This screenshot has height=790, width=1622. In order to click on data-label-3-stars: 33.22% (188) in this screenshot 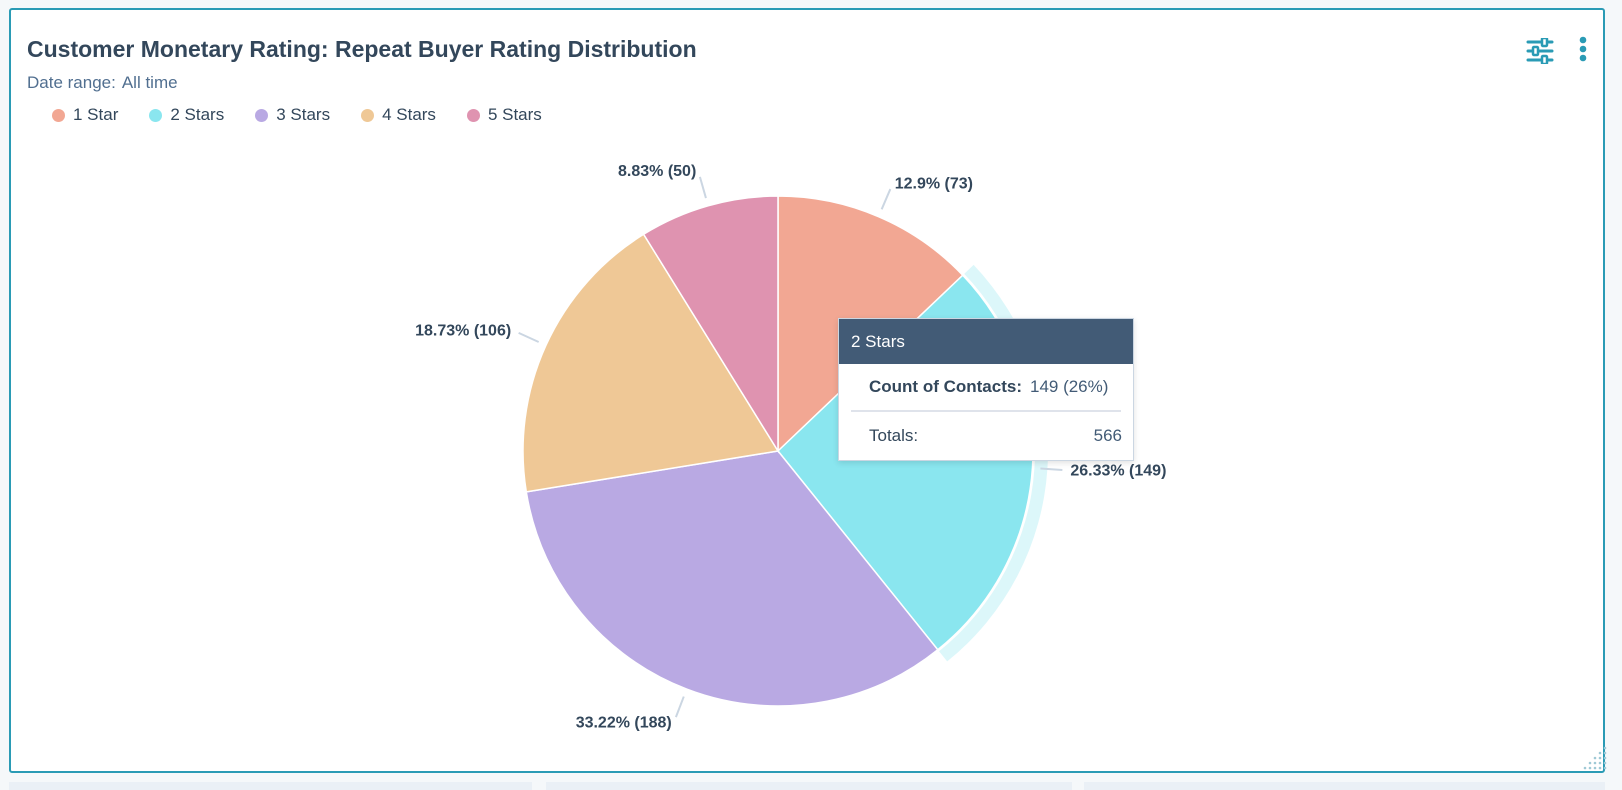, I will do `click(624, 723)`.